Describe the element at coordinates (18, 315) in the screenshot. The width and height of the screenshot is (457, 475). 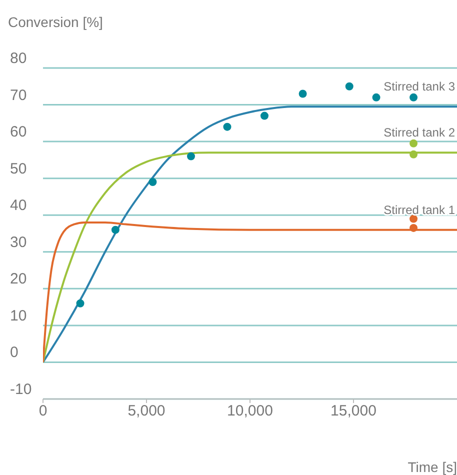
I see `y-tick-label: 10` at that location.